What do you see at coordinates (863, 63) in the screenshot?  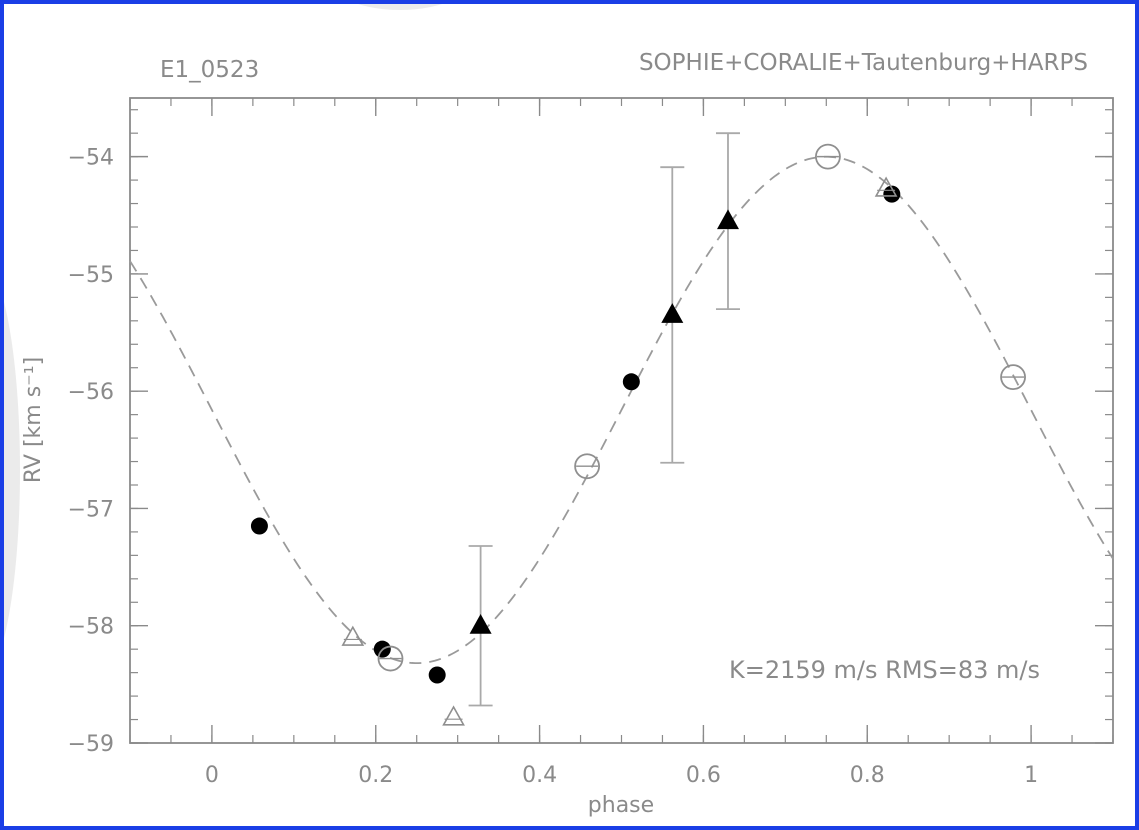 I see `chart-title-right: SOPHIE+CORALIE+Tautenburg+HARPS` at bounding box center [863, 63].